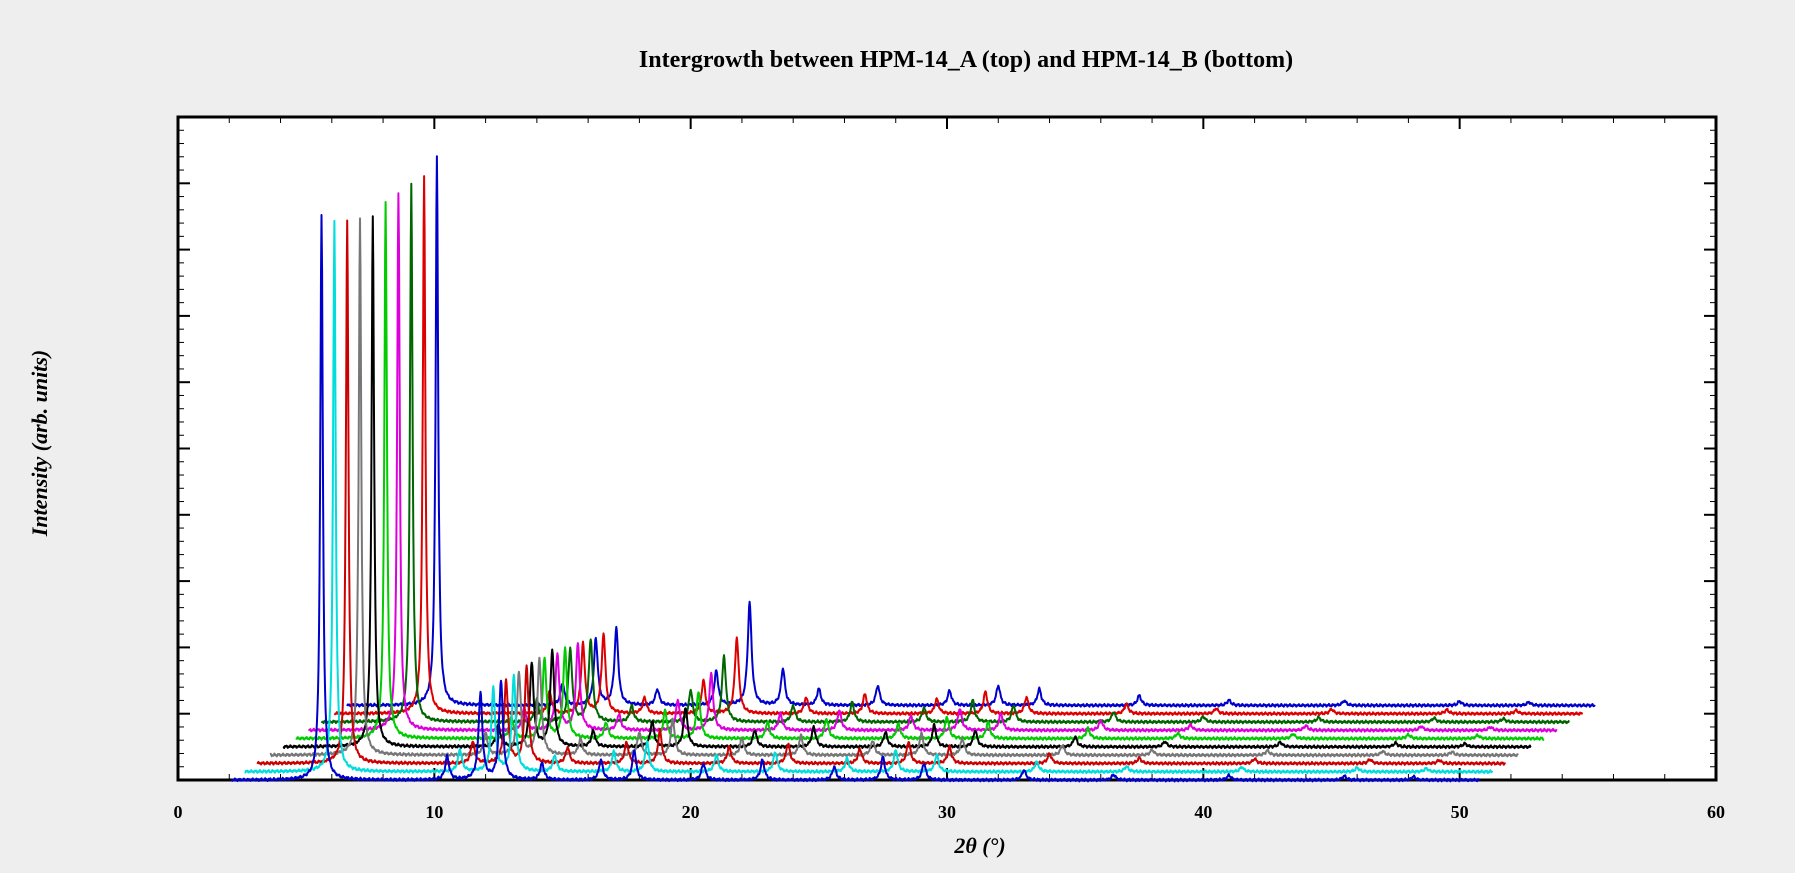 This screenshot has height=873, width=1795. What do you see at coordinates (1203, 812) in the screenshot?
I see `x-tick-label: 40` at bounding box center [1203, 812].